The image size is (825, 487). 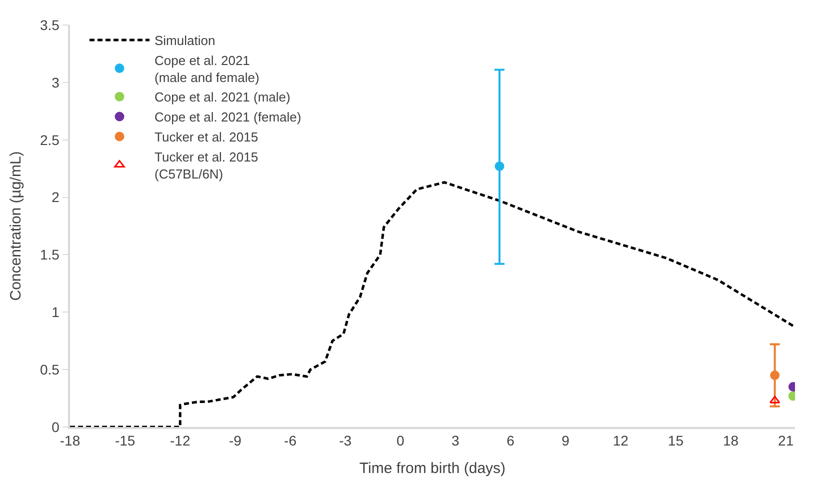 I want to click on x-tick-label: 0, so click(x=400, y=440).